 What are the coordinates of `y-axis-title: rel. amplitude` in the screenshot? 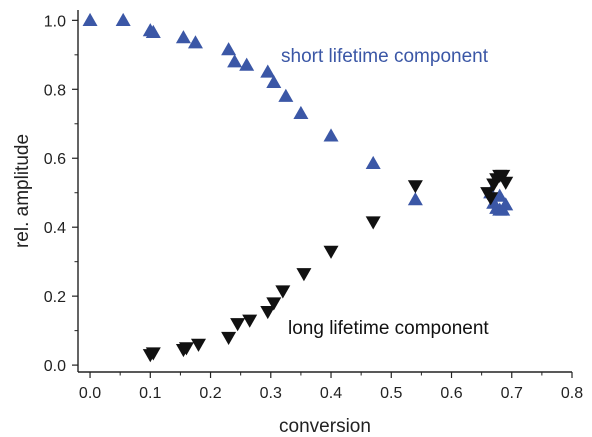 It's located at (22, 191).